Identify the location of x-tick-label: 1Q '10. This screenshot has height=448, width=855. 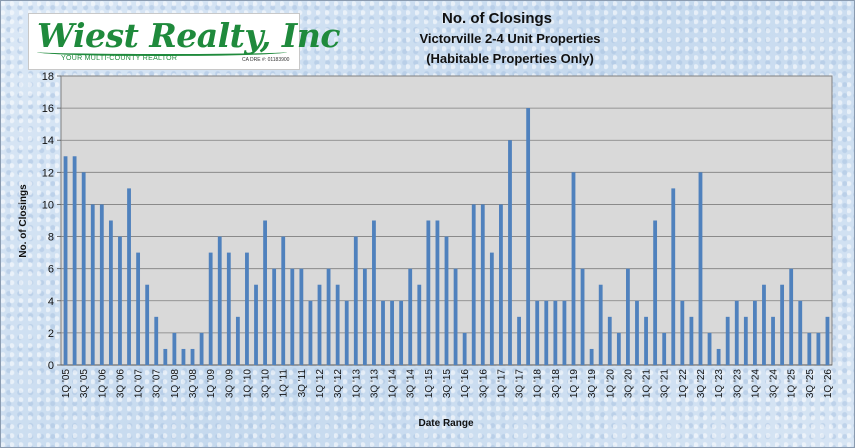
(247, 384).